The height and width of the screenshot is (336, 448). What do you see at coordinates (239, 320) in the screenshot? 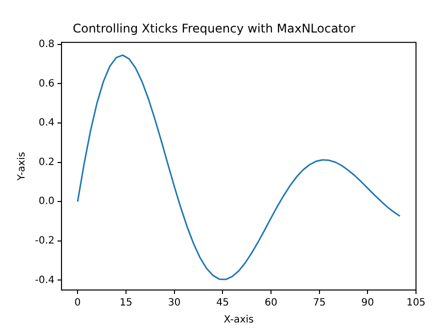
I see `x-axis-title: X-axis` at bounding box center [239, 320].